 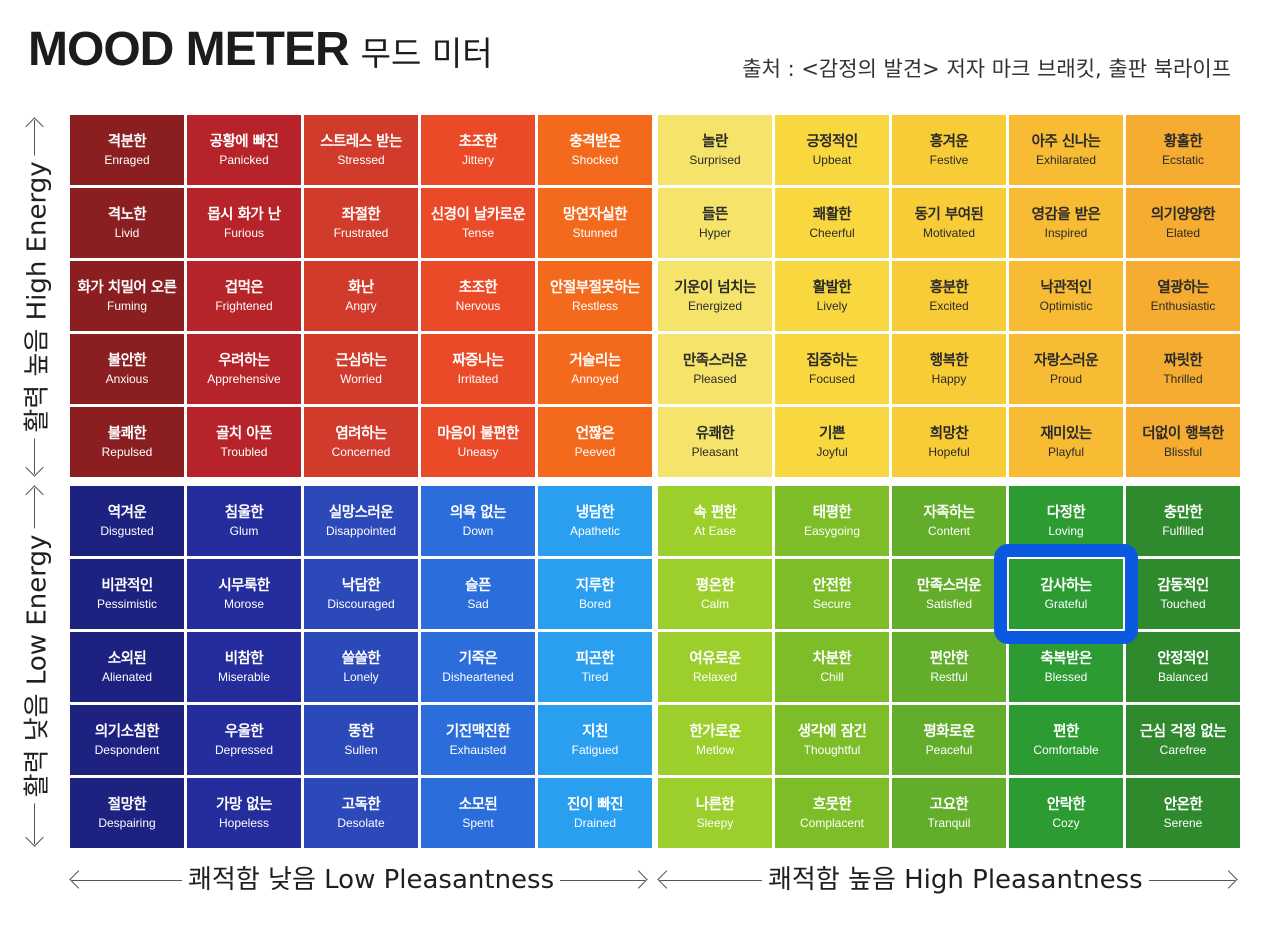 What do you see at coordinates (244, 214) in the screenshot?
I see `emotion-label-ko: 몹시 화가 난` at bounding box center [244, 214].